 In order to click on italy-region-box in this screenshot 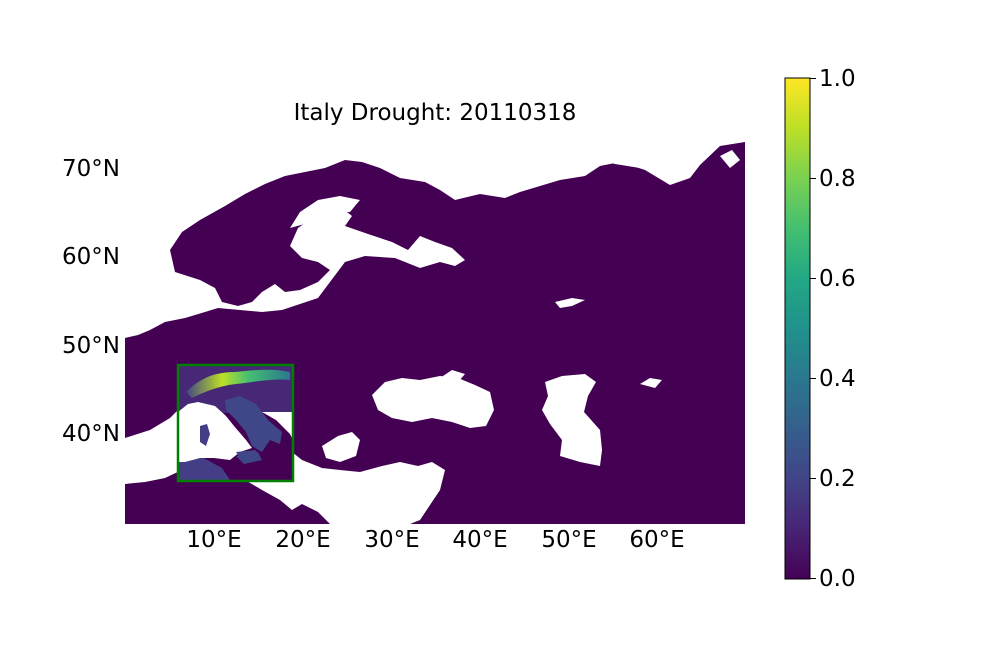, I will do `click(235, 423)`.